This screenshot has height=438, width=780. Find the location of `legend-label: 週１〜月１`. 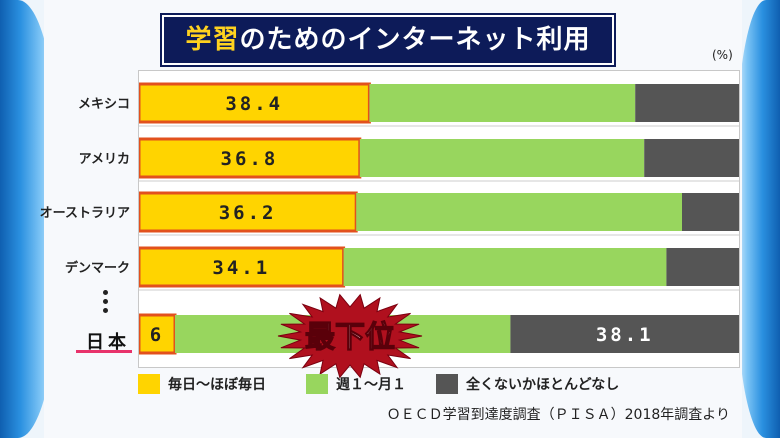

legend-label: 週１〜月１ is located at coordinates (371, 385).